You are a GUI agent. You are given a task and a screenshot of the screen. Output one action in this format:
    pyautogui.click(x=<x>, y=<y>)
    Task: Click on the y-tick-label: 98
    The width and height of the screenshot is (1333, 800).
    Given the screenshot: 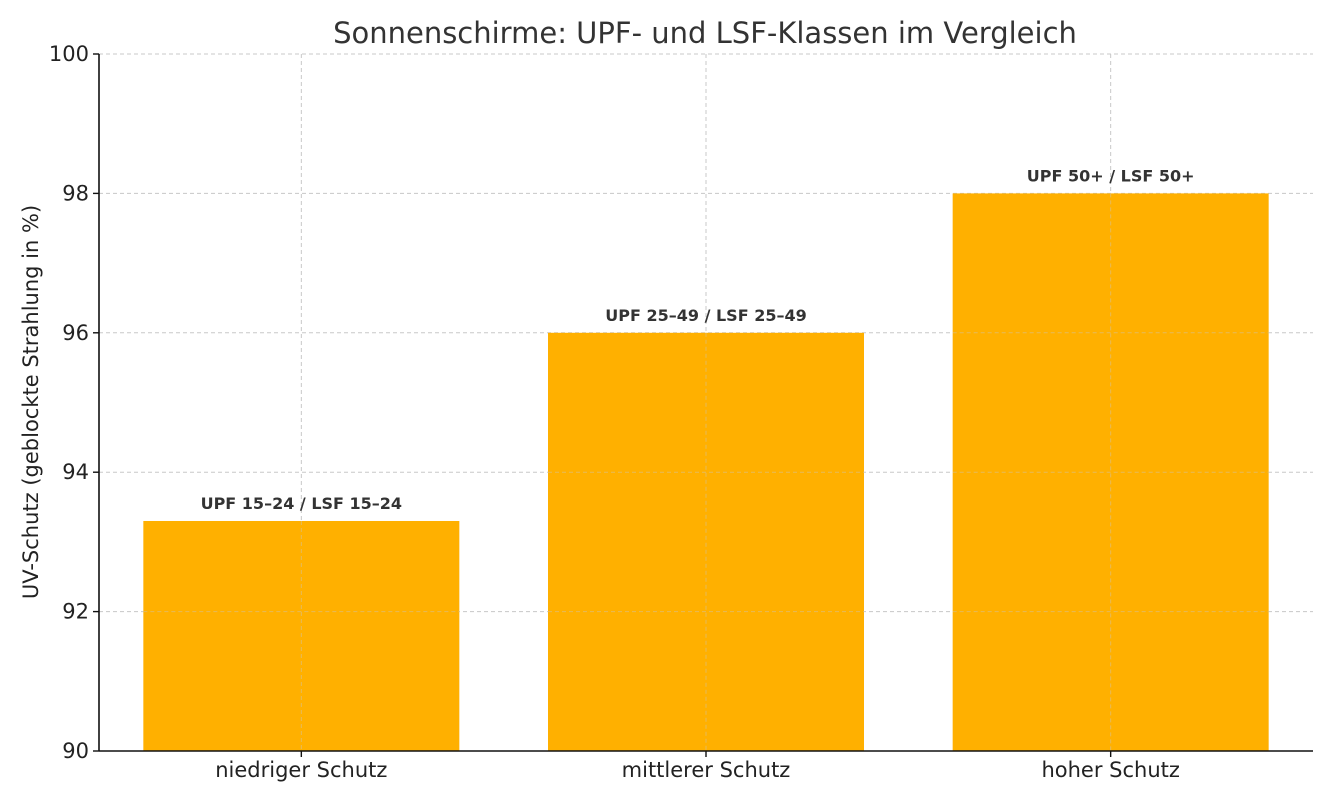 What is the action you would take?
    pyautogui.click(x=75, y=193)
    